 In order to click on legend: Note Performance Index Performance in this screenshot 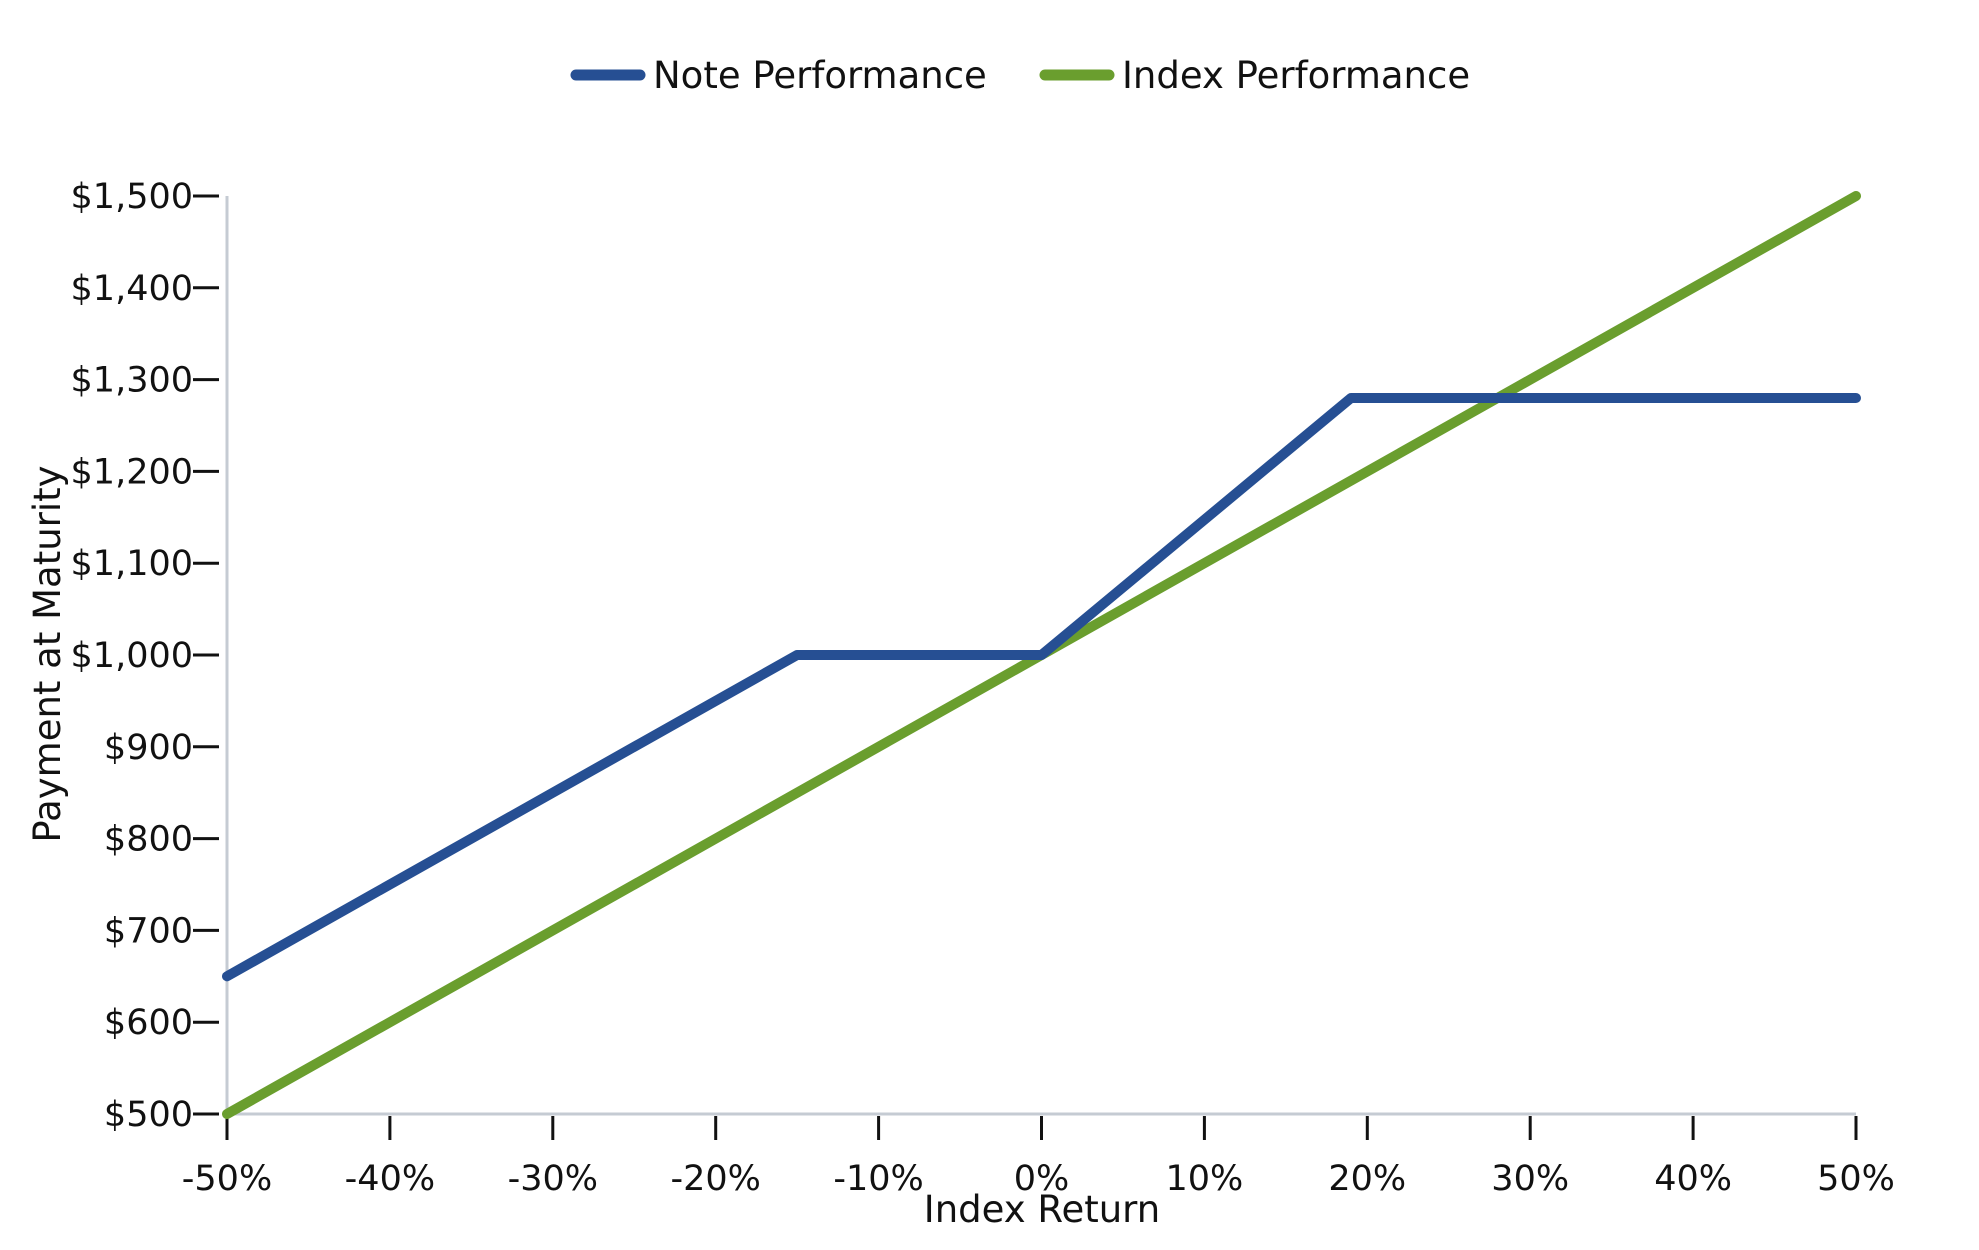, I will do `click(1020, 75)`.